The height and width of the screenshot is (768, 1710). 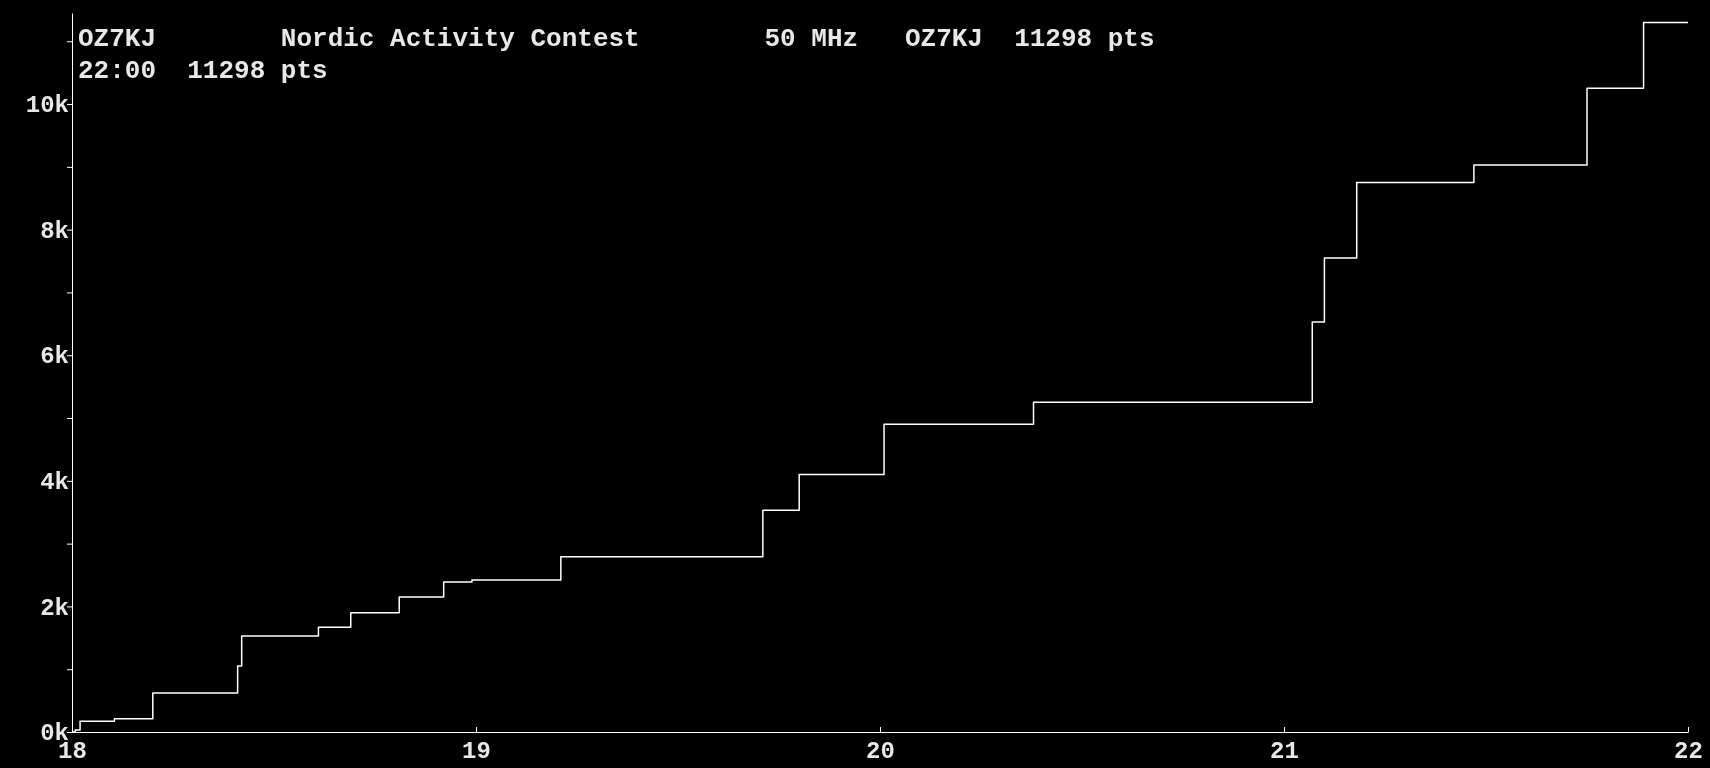 What do you see at coordinates (54, 482) in the screenshot?
I see `y-tick-label: 4k` at bounding box center [54, 482].